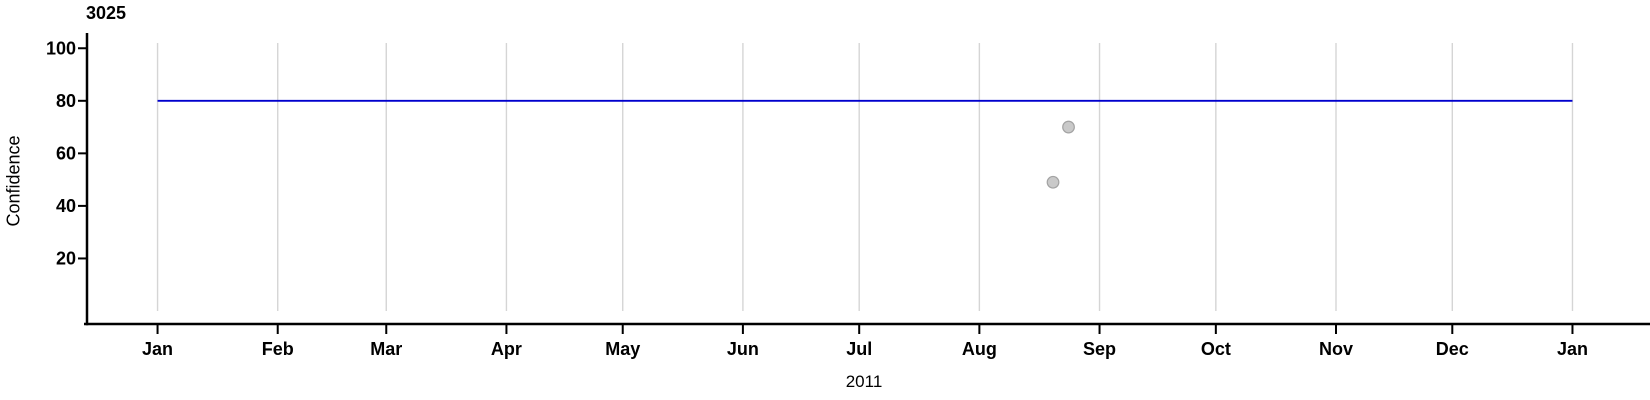  What do you see at coordinates (66, 258) in the screenshot?
I see `y-tick-label: 20` at bounding box center [66, 258].